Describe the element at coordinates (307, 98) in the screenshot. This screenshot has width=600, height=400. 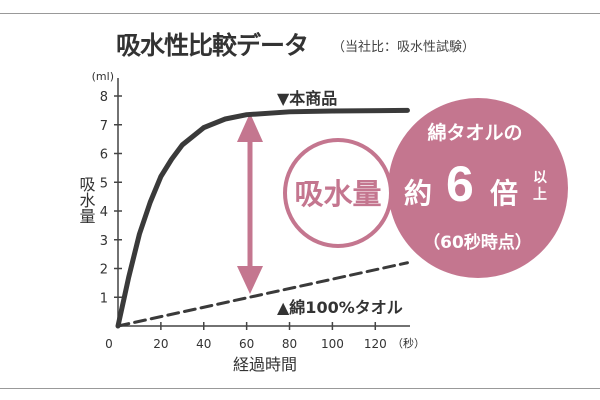
I see `series-label-product: ▼本商品` at that location.